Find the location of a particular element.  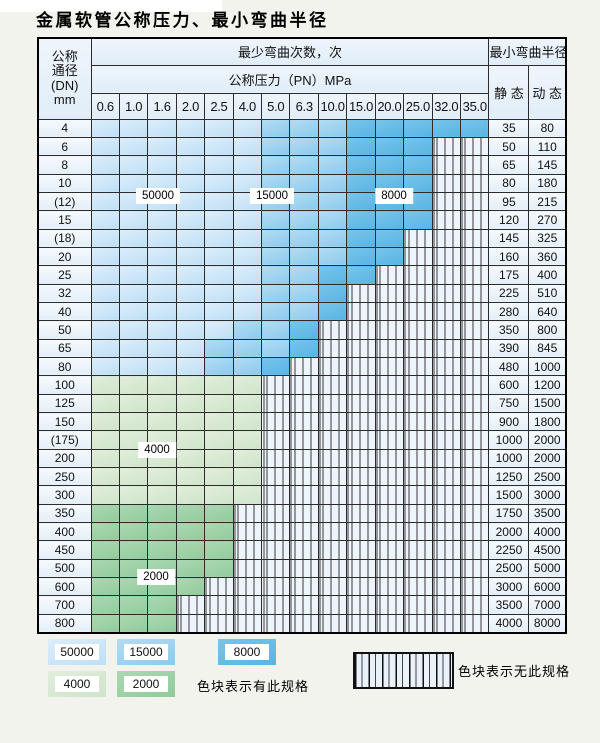

table-row: 25 175 400 is located at coordinates (302, 275).